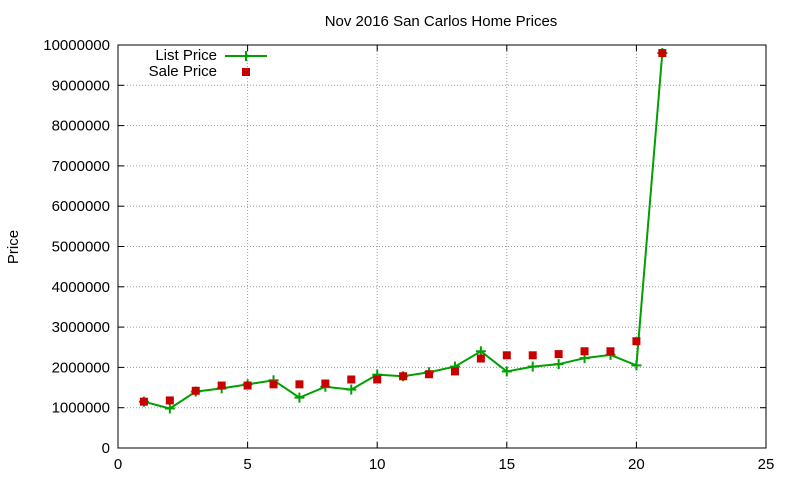 The image size is (800, 485). What do you see at coordinates (76, 45) in the screenshot?
I see `y-tick-label: 10000000` at bounding box center [76, 45].